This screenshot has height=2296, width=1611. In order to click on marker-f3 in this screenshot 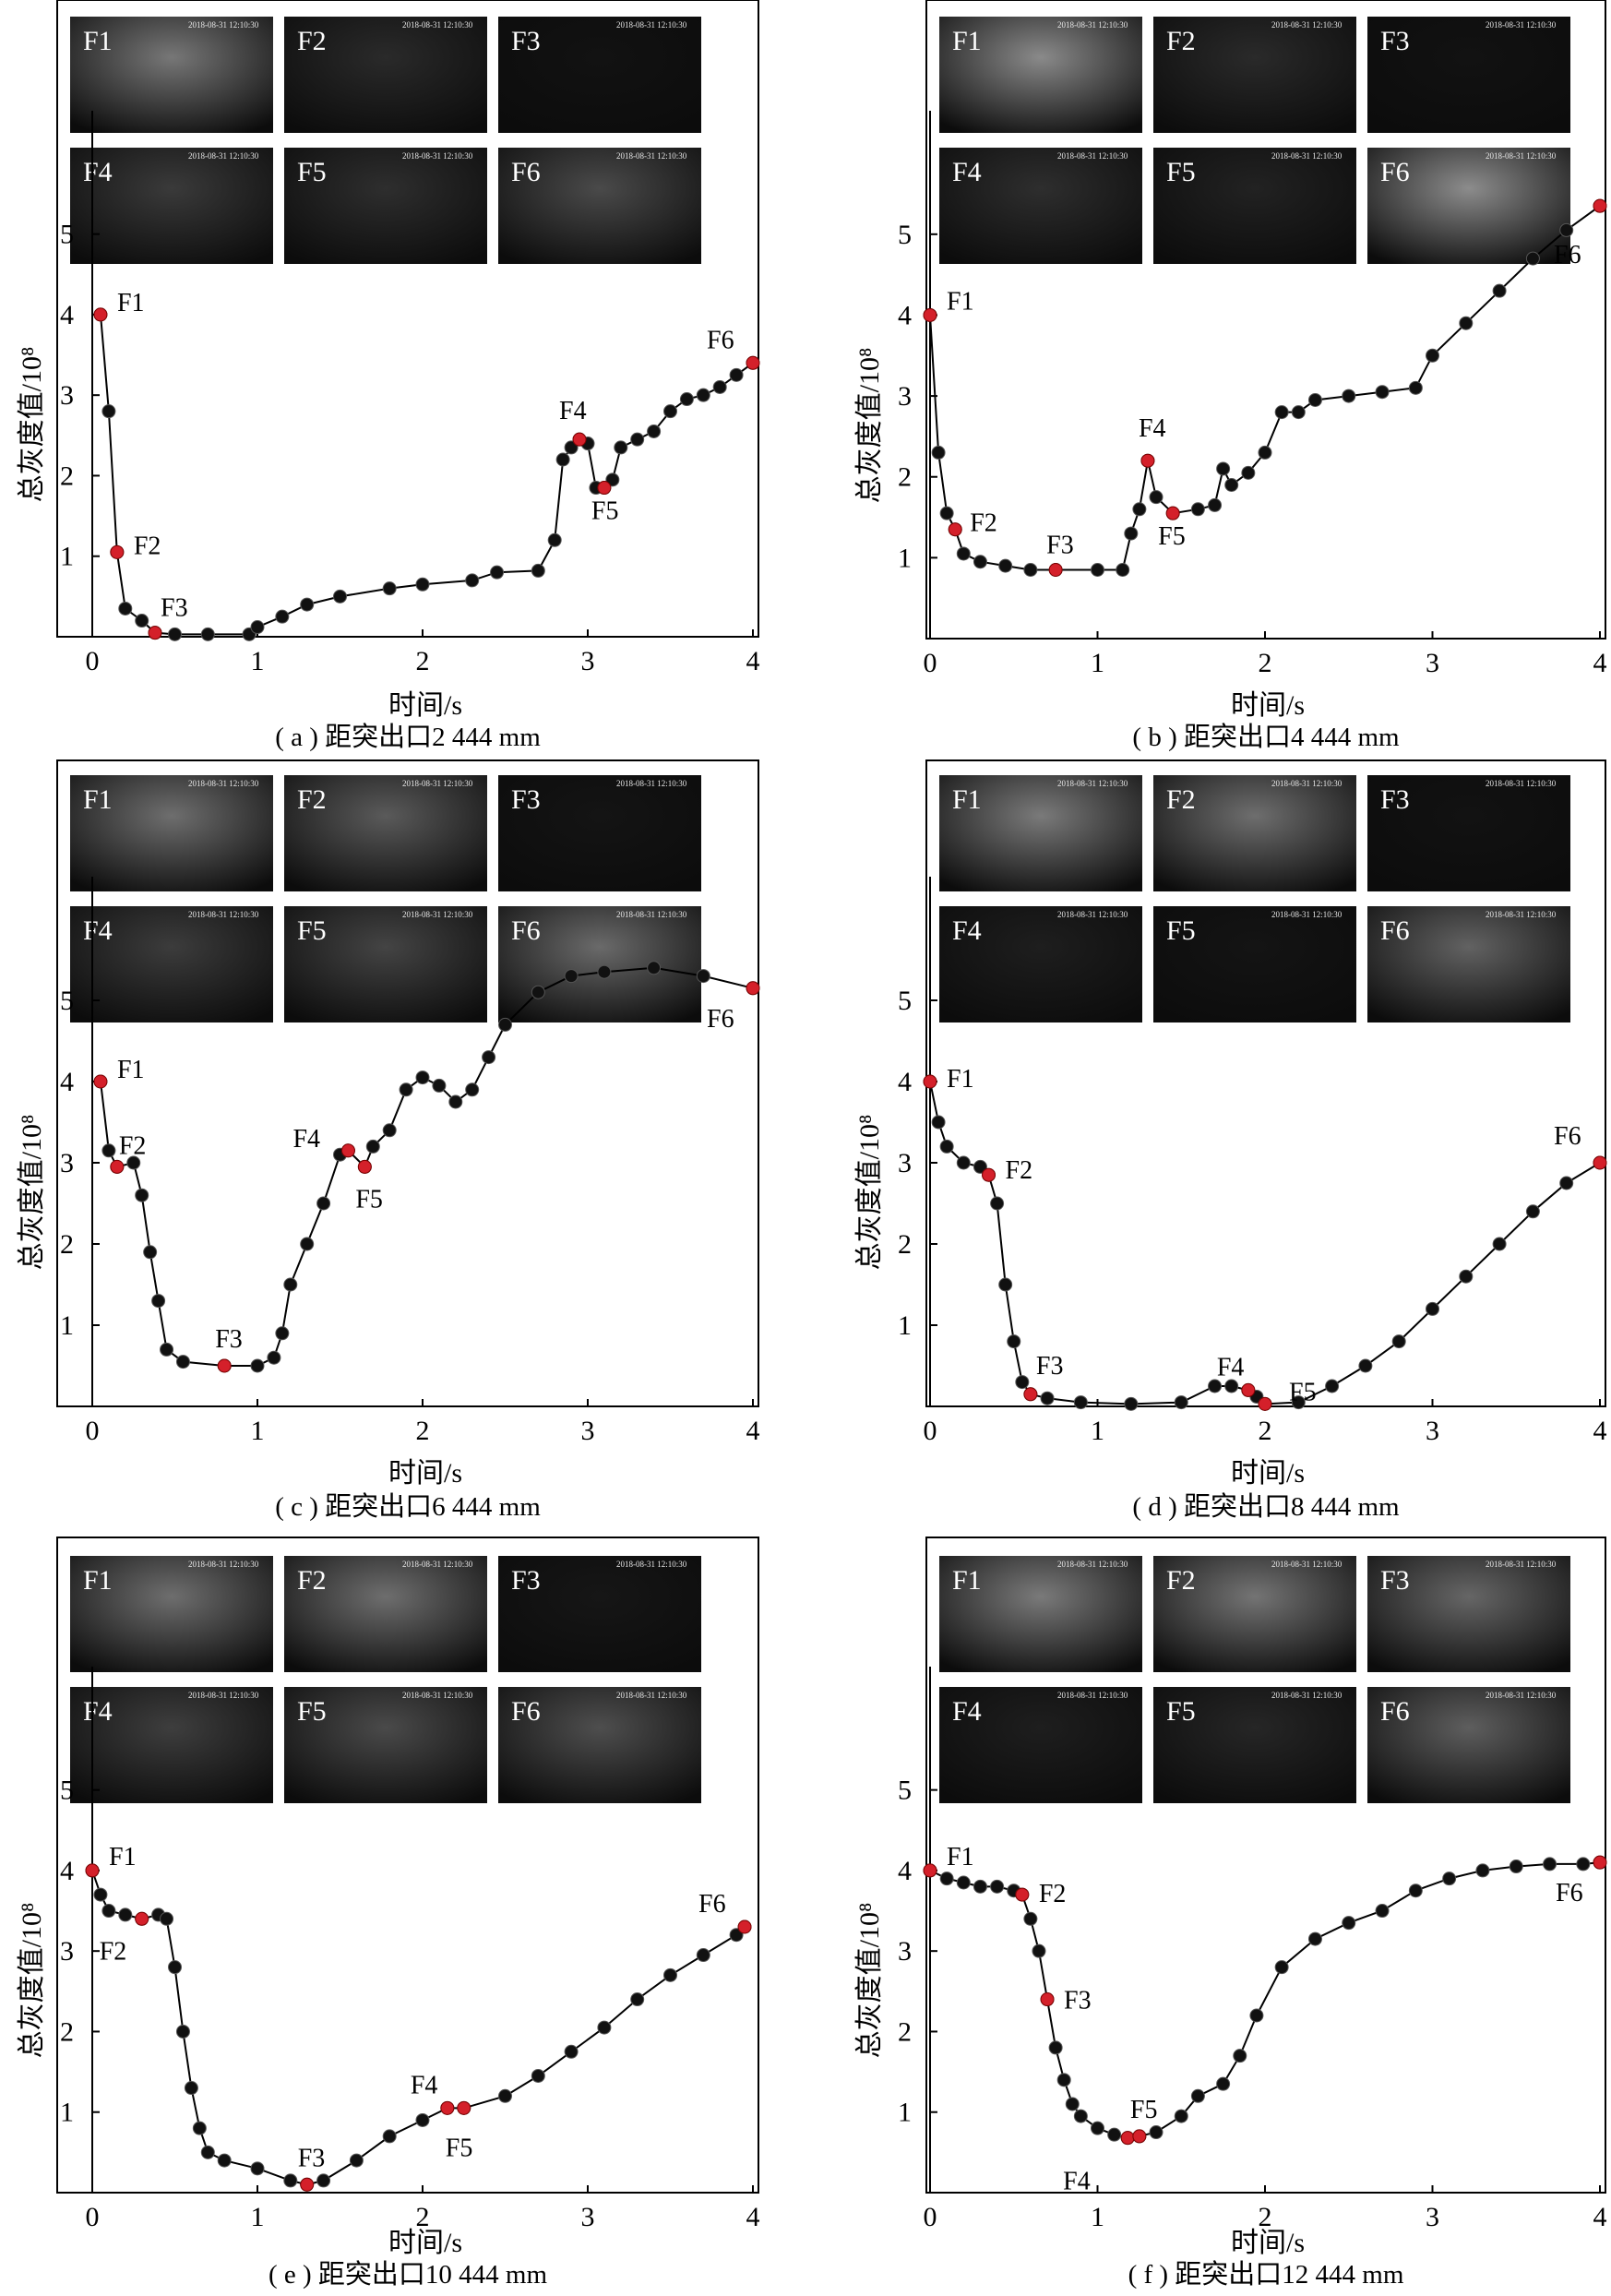, I will do `click(308, 2184)`.